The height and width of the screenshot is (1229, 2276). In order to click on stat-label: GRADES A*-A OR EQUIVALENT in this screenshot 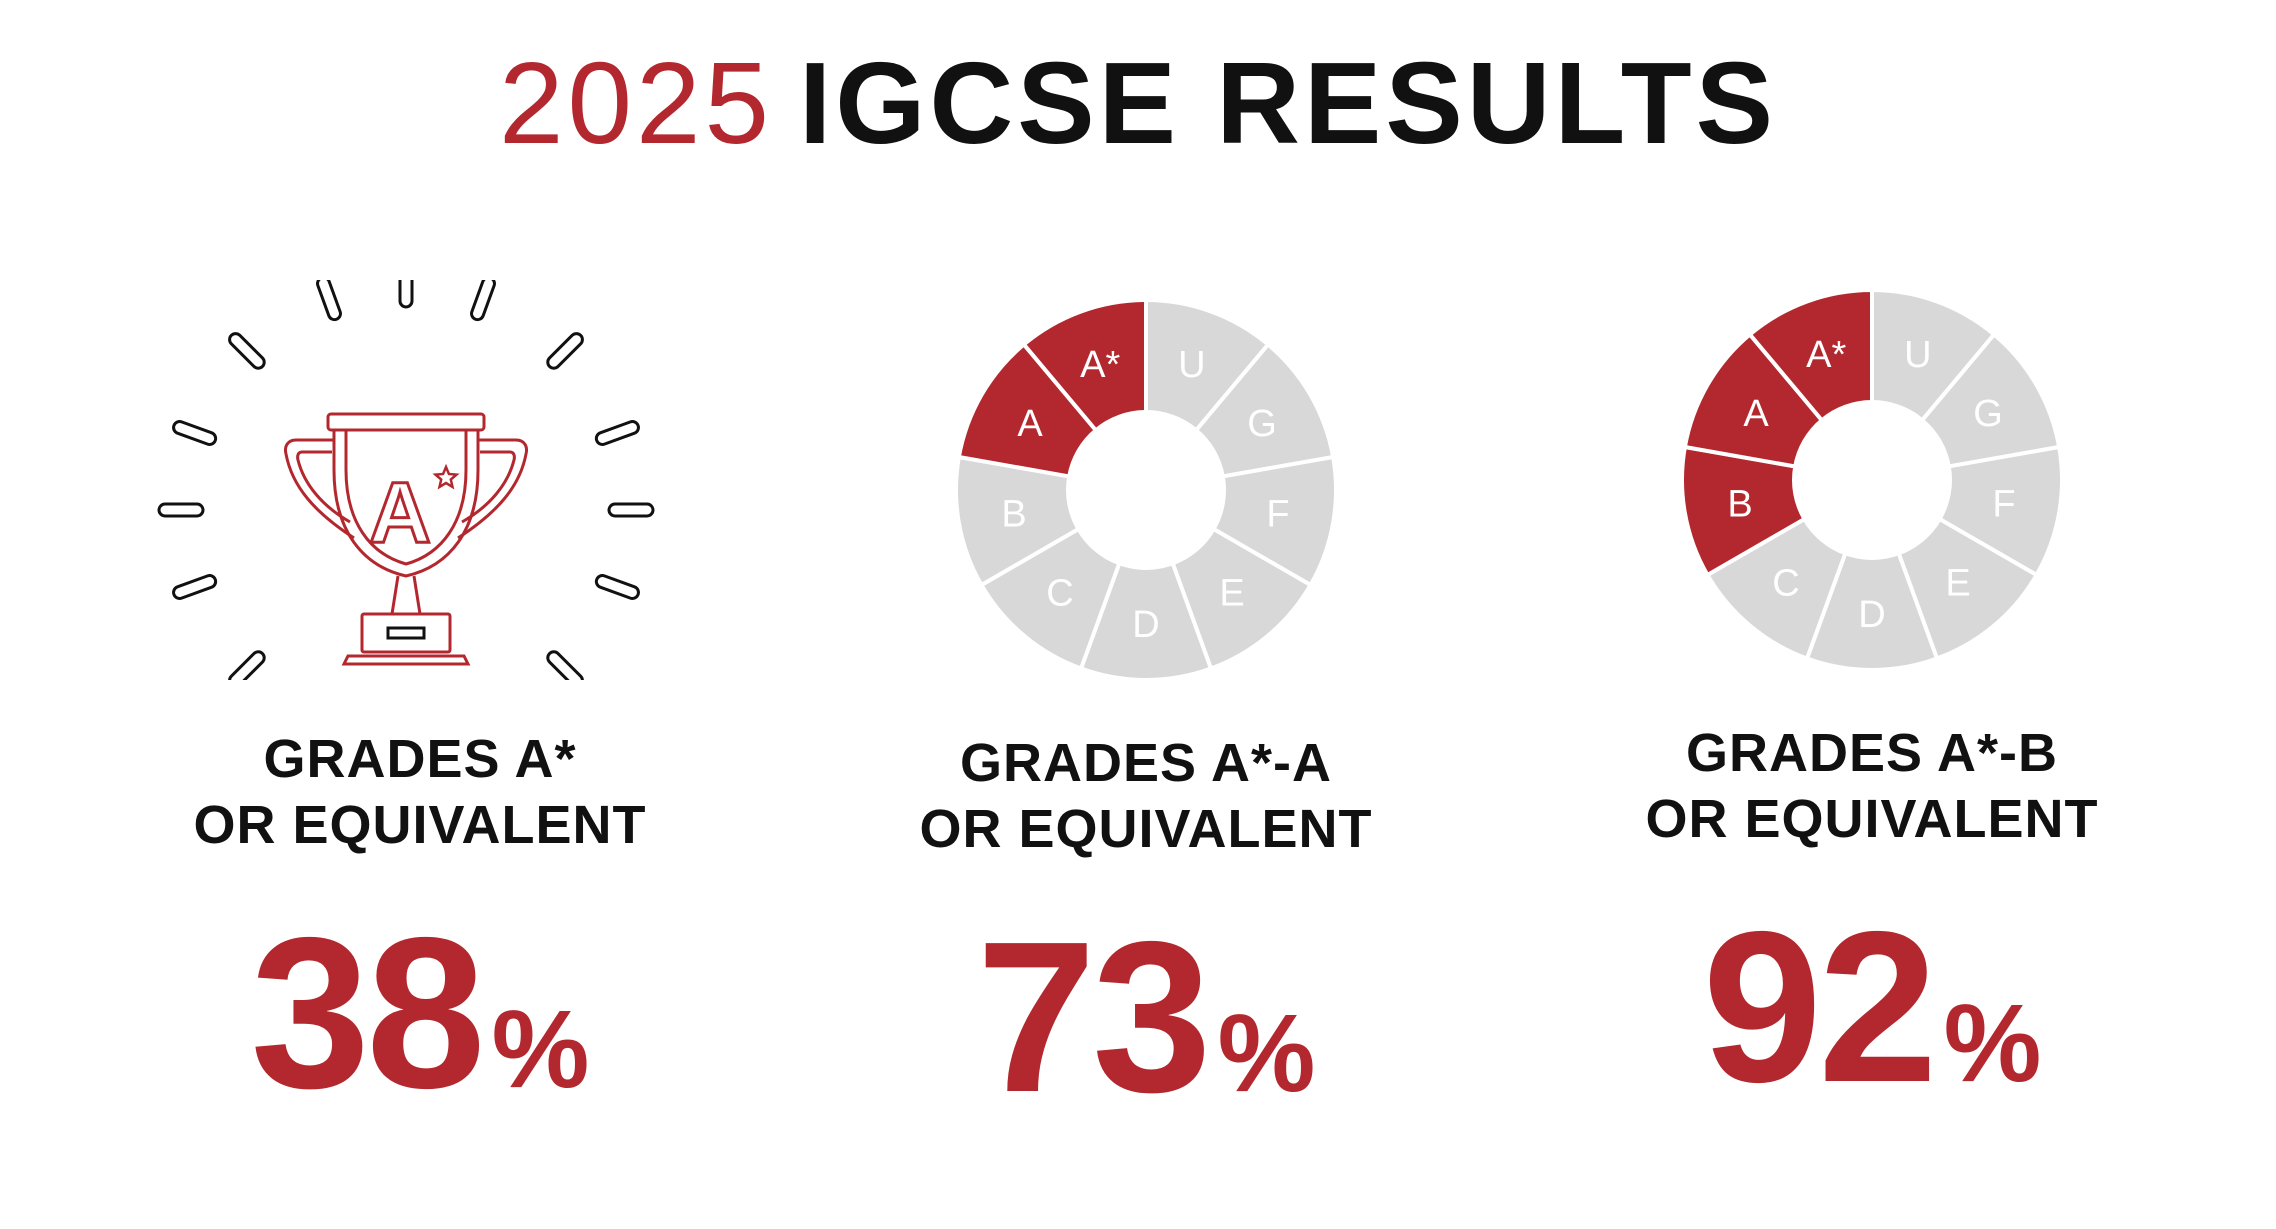, I will do `click(1146, 796)`.